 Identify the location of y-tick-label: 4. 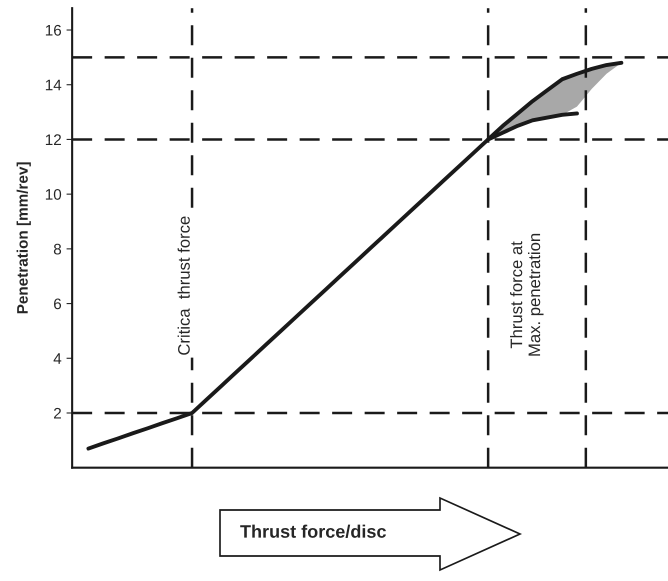
(58, 358).